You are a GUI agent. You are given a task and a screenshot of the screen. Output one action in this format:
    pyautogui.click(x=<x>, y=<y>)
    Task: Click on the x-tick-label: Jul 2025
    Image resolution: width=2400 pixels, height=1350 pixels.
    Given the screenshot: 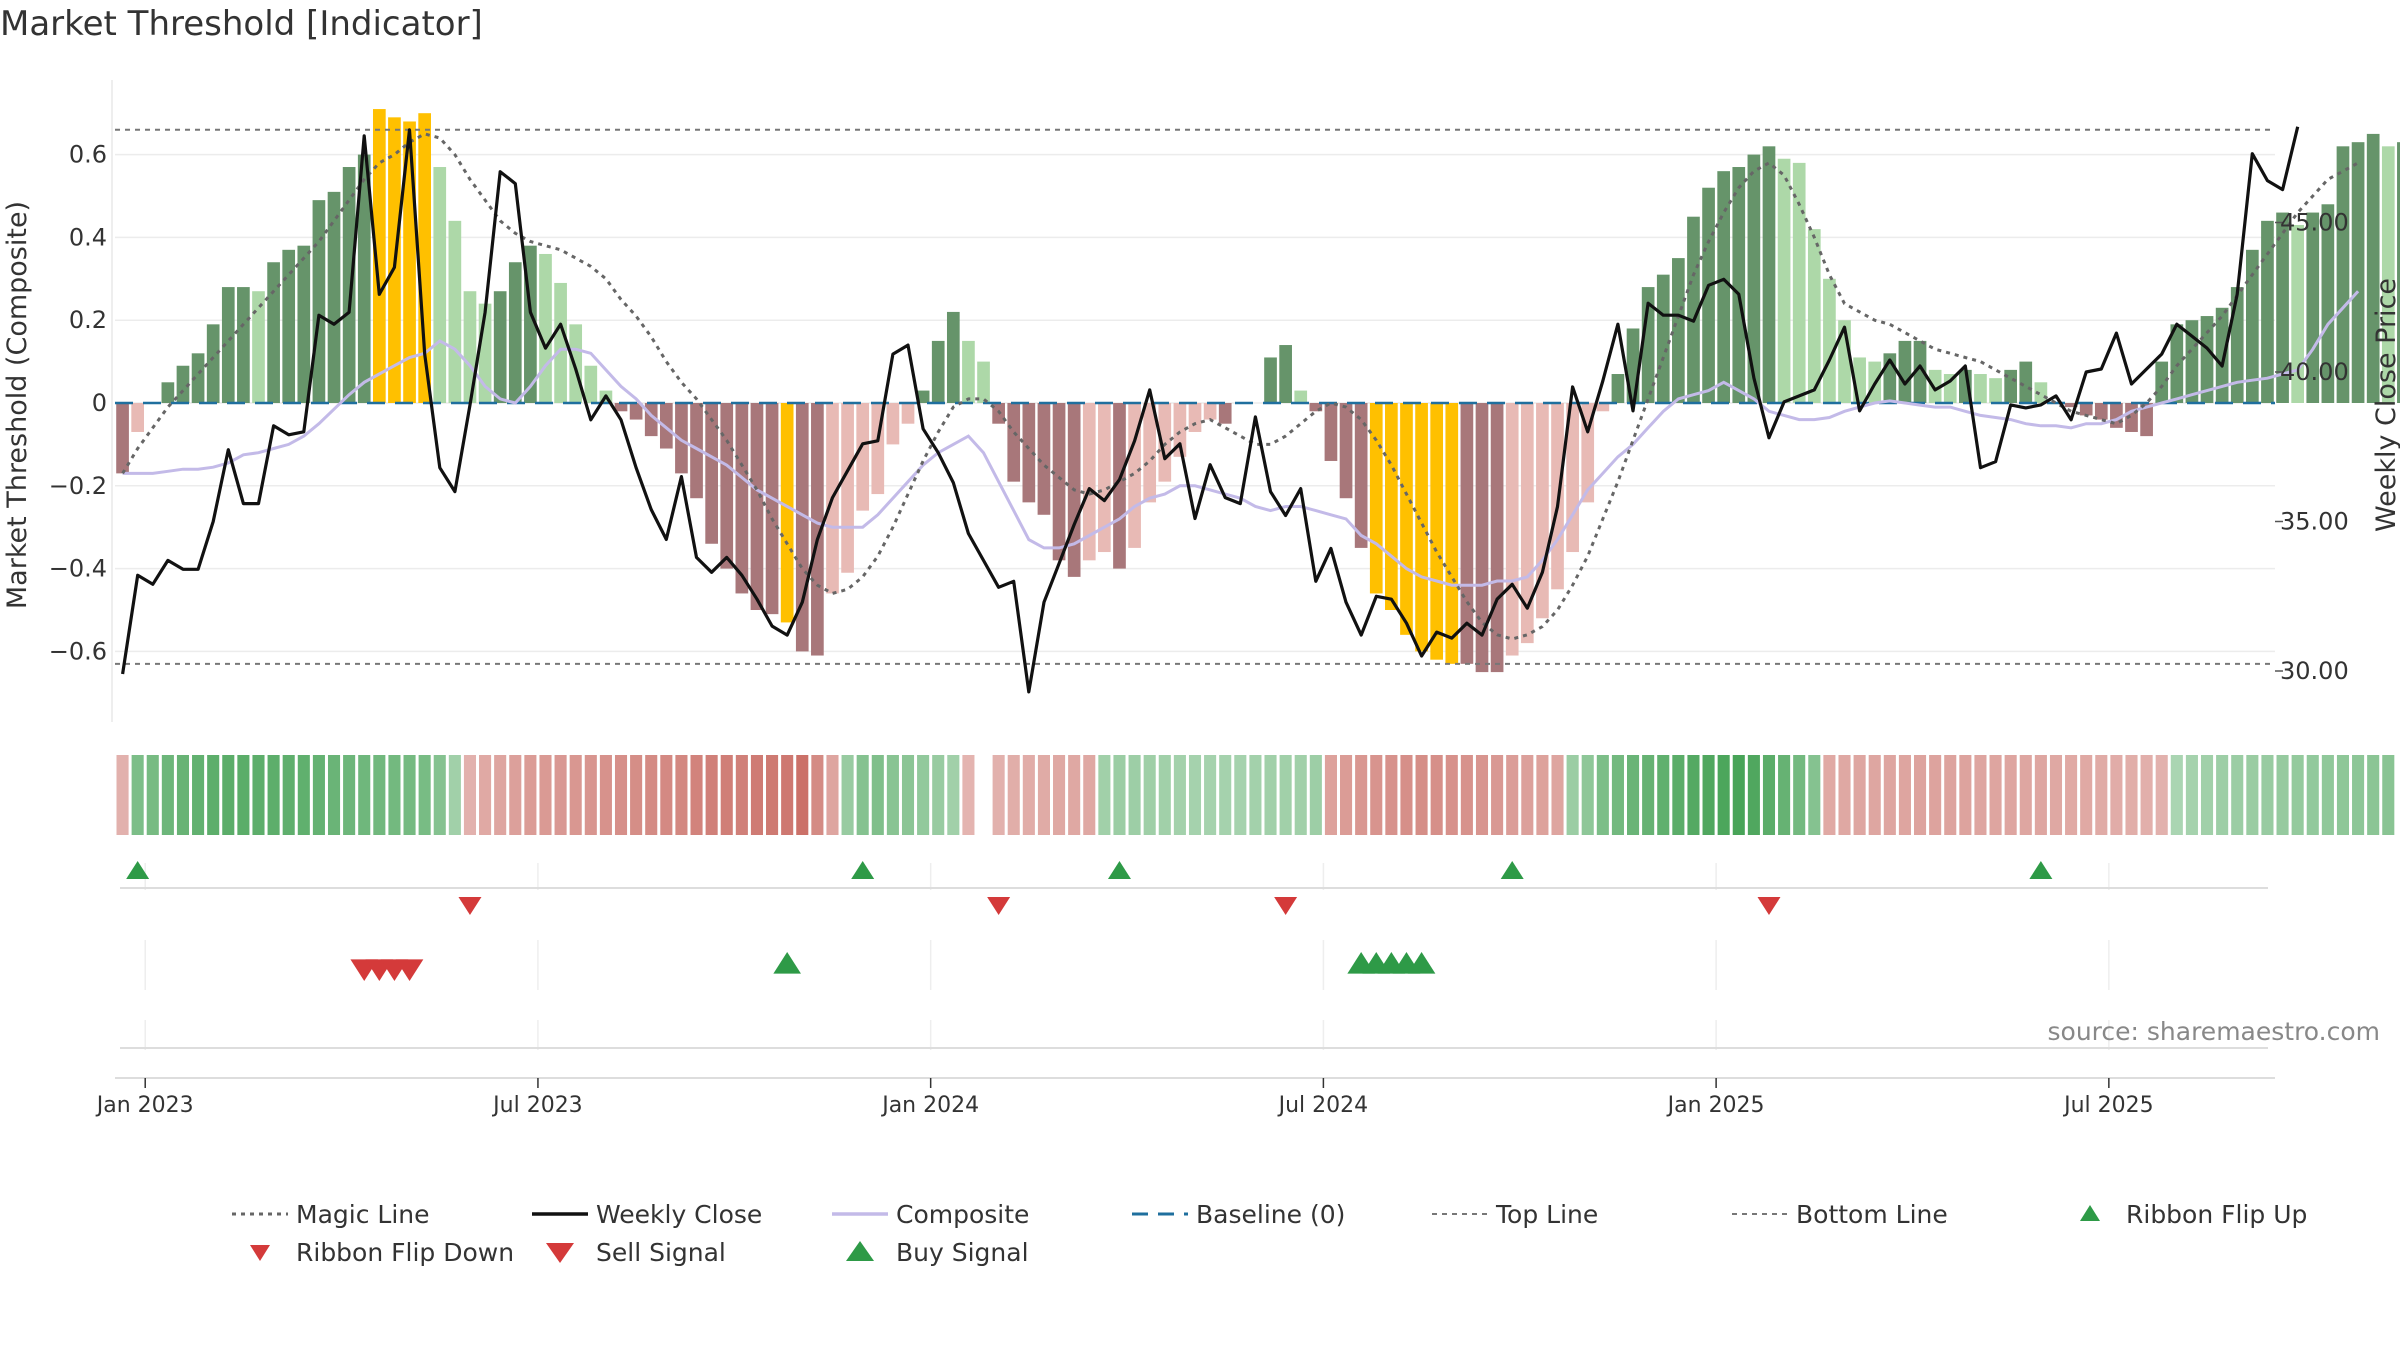 What is the action you would take?
    pyautogui.click(x=2108, y=1105)
    